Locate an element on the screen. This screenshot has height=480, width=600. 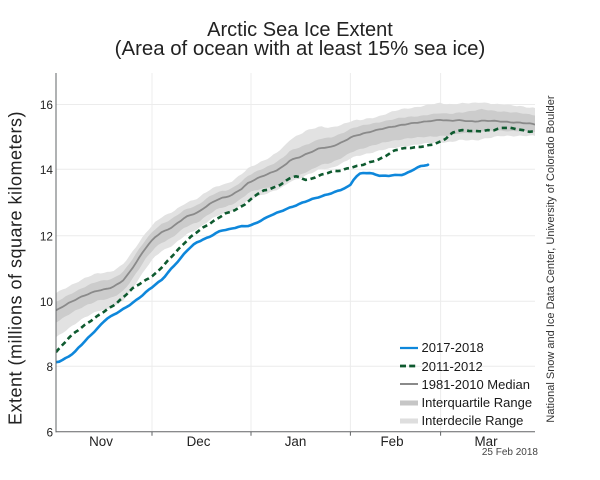
svg-text: 6 is located at coordinates (49, 432).